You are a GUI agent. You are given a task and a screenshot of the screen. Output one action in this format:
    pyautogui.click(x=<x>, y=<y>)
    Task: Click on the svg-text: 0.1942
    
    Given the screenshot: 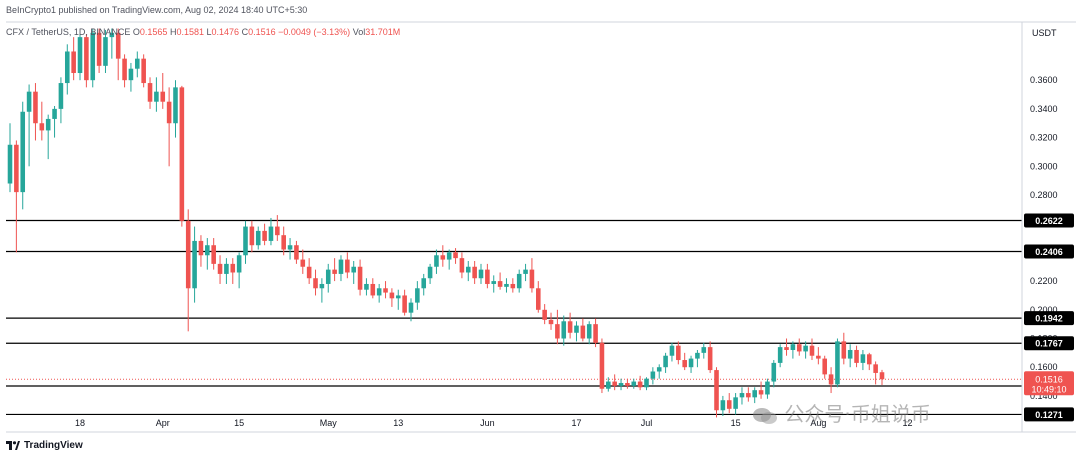 What is the action you would take?
    pyautogui.click(x=1049, y=319)
    